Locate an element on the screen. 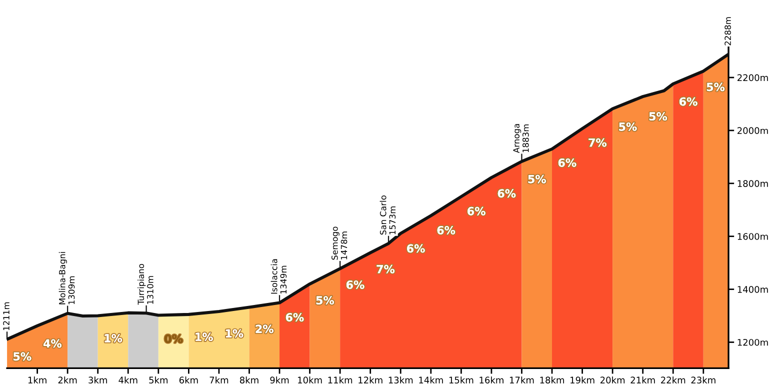 This screenshot has height=390, width=780. x-tick-label: 15km is located at coordinates (461, 380).